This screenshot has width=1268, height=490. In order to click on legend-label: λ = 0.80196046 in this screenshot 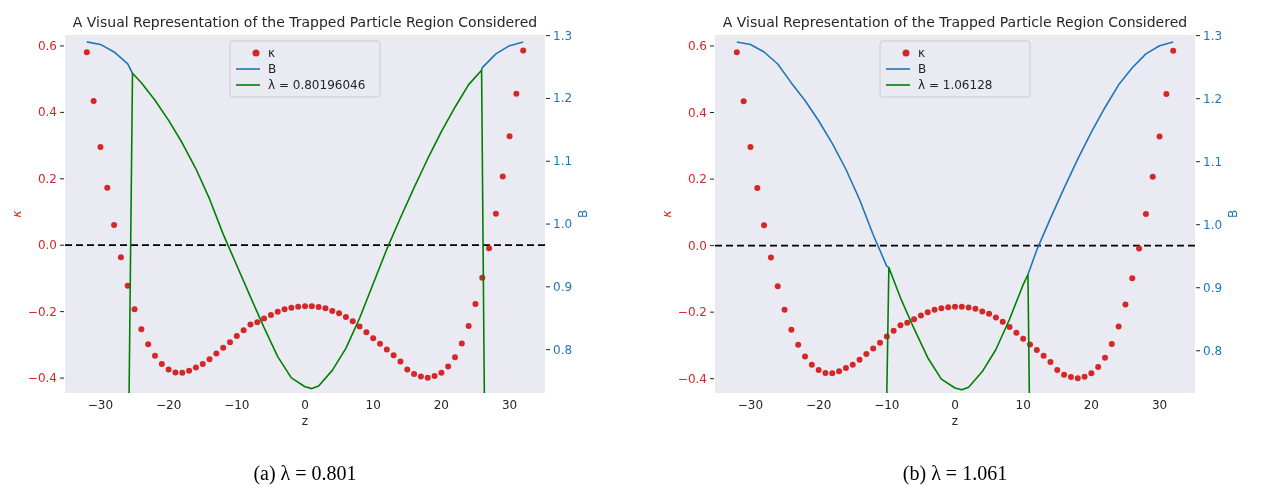, I will do `click(317, 85)`.